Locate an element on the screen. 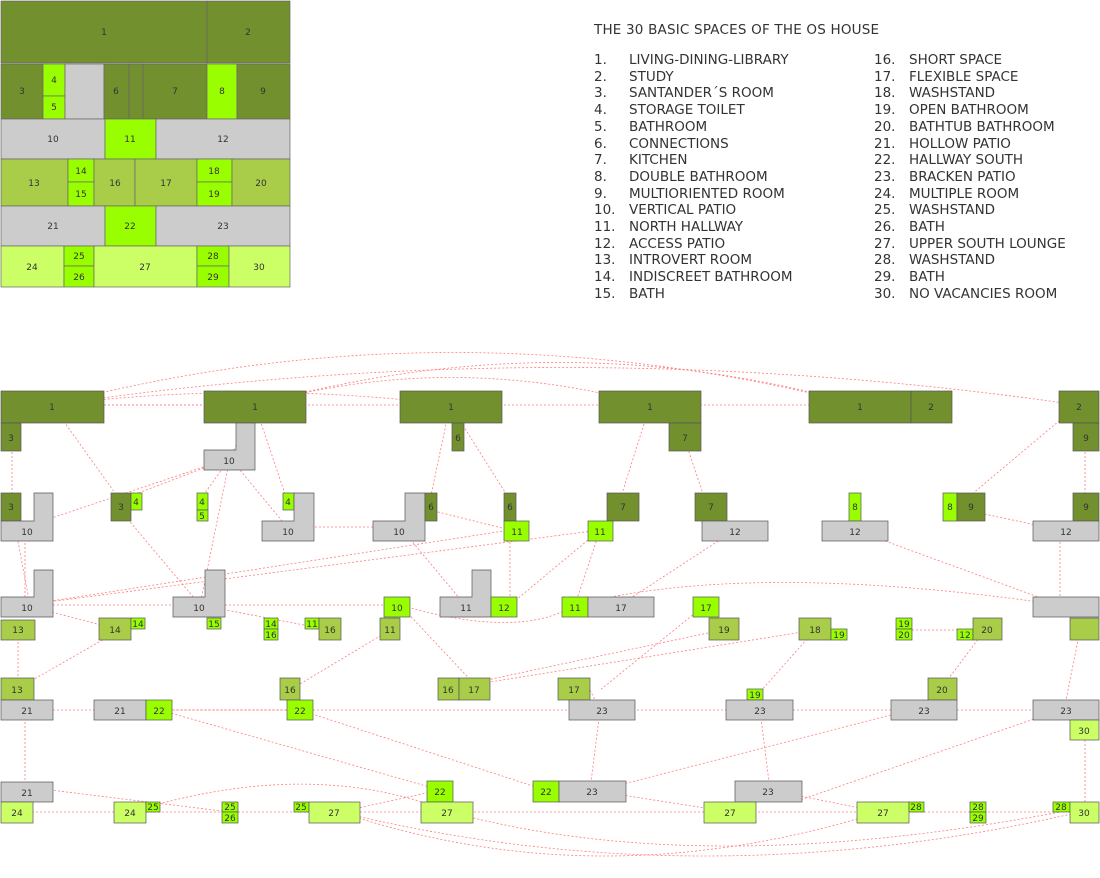  legend-item: 6. CONNECTIONS is located at coordinates (661, 143).